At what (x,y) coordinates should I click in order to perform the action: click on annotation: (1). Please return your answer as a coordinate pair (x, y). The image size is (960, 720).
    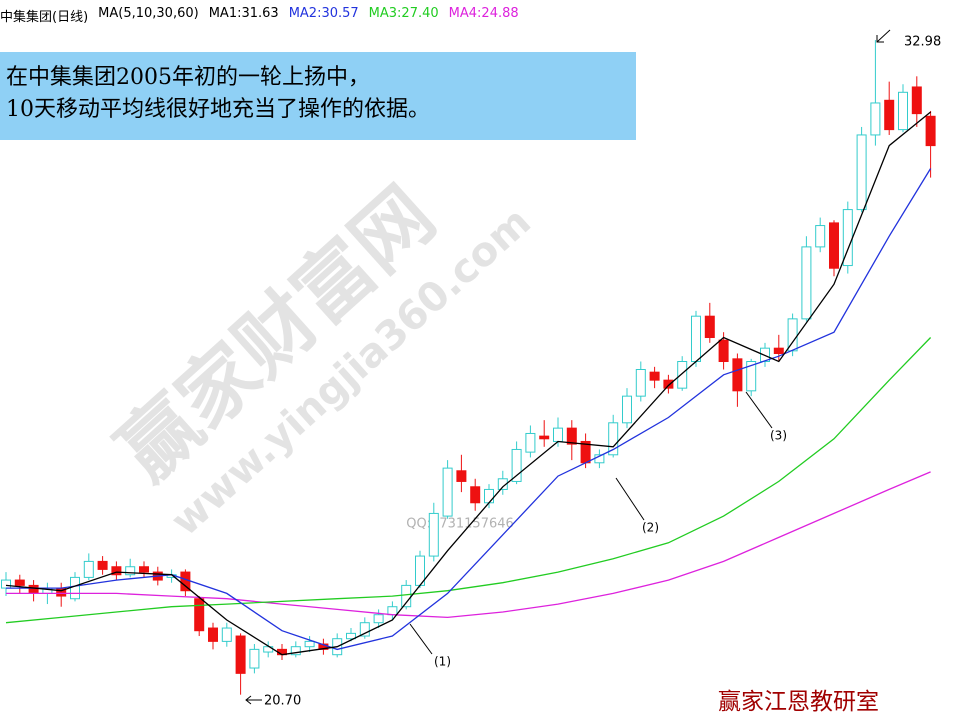
    Looking at the image, I should click on (442, 662).